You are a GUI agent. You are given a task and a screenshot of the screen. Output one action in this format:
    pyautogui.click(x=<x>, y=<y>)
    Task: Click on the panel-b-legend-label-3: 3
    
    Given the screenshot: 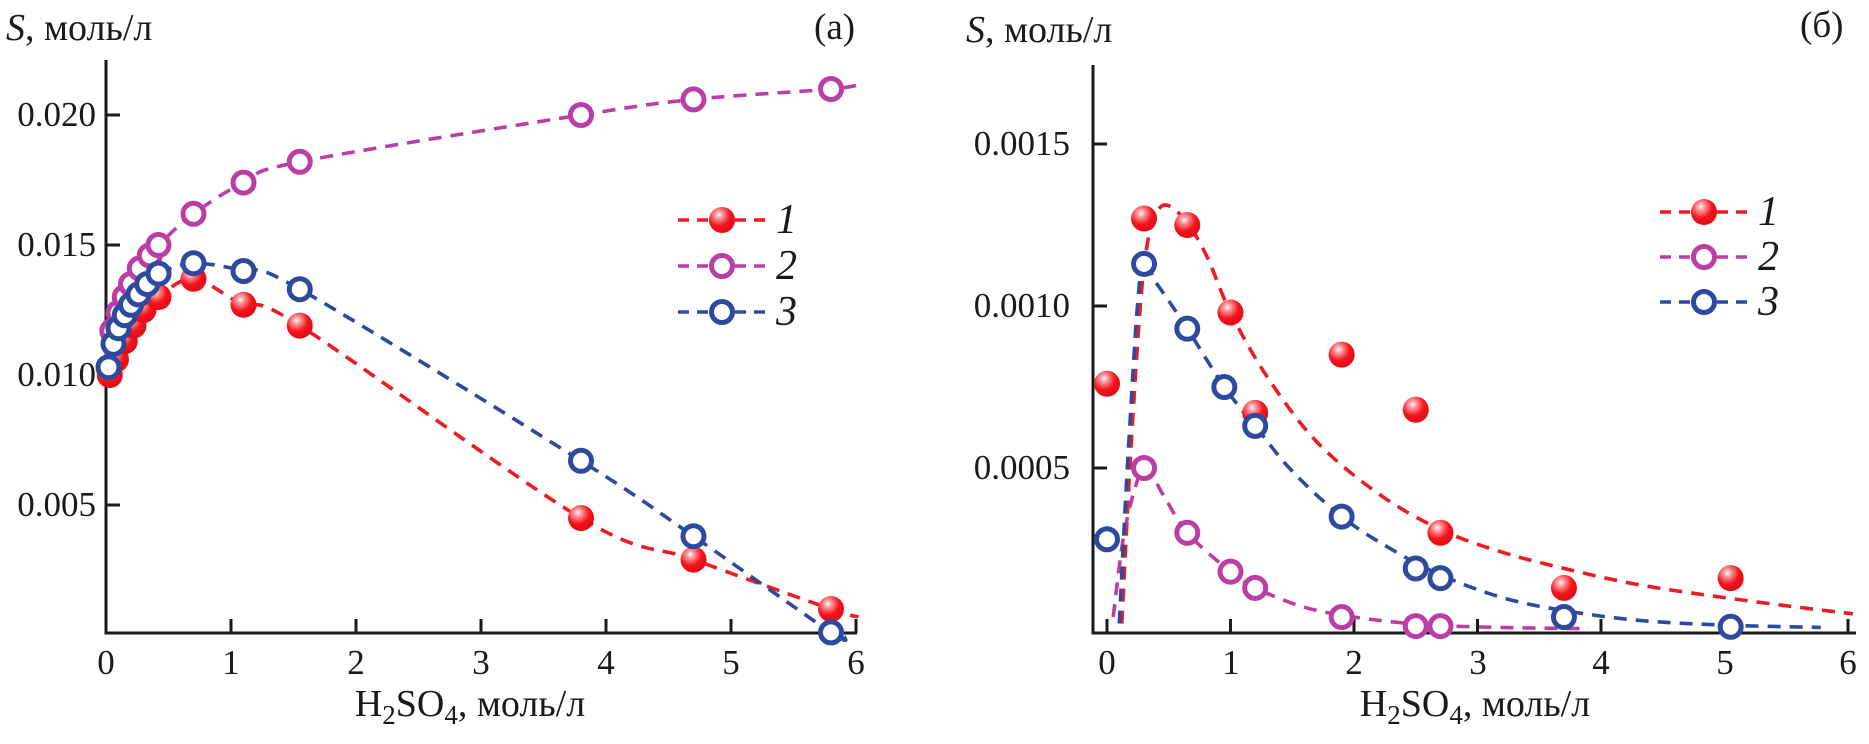 What is the action you would take?
    pyautogui.click(x=1768, y=302)
    